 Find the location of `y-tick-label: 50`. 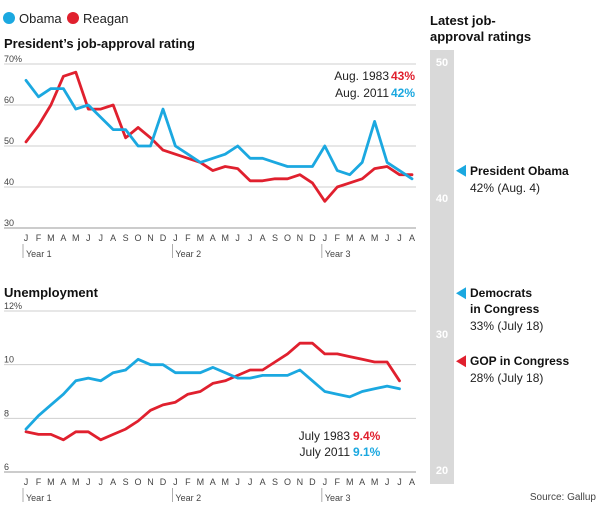

y-tick-label: 50 is located at coordinates (9, 141).